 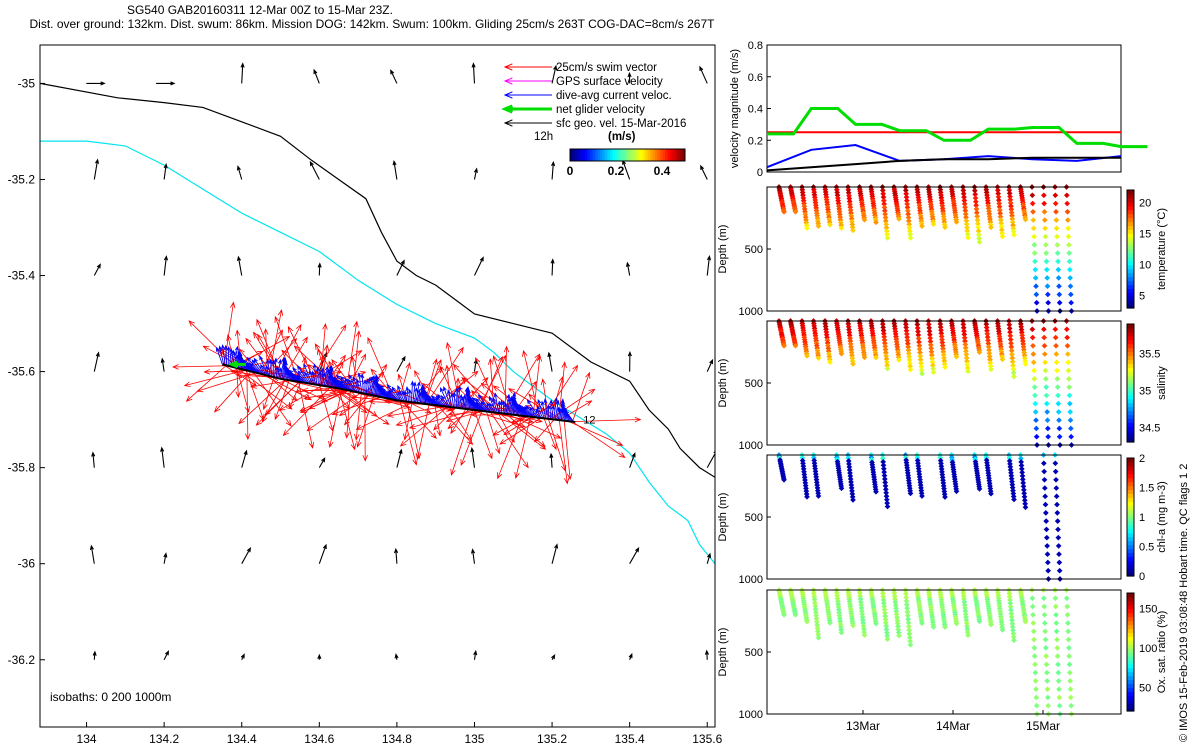 I want to click on section-y-label: Depth (m), so click(x=723, y=517).